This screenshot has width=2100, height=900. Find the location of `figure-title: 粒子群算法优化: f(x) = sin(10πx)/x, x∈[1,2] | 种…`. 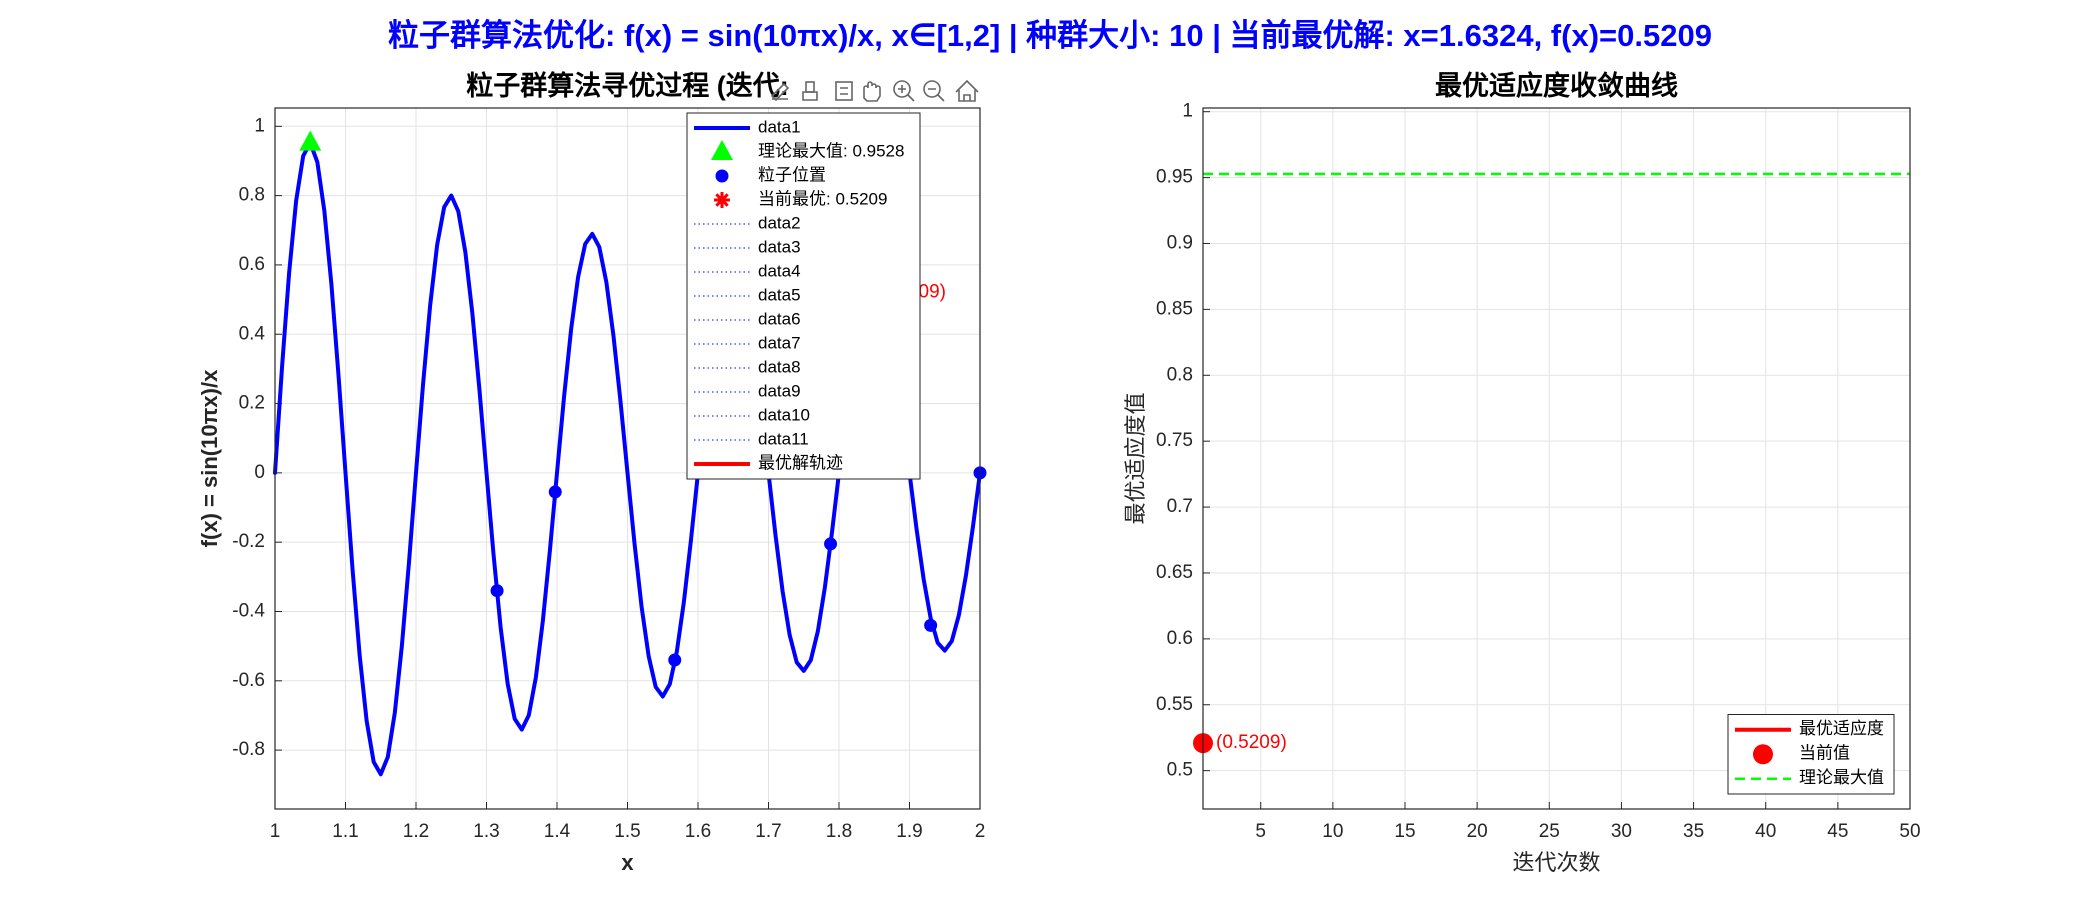

figure-title: 粒子群算法优化: f(x) = sin(10πx)/x, x∈[1,2] | 种… is located at coordinates (1050, 35).